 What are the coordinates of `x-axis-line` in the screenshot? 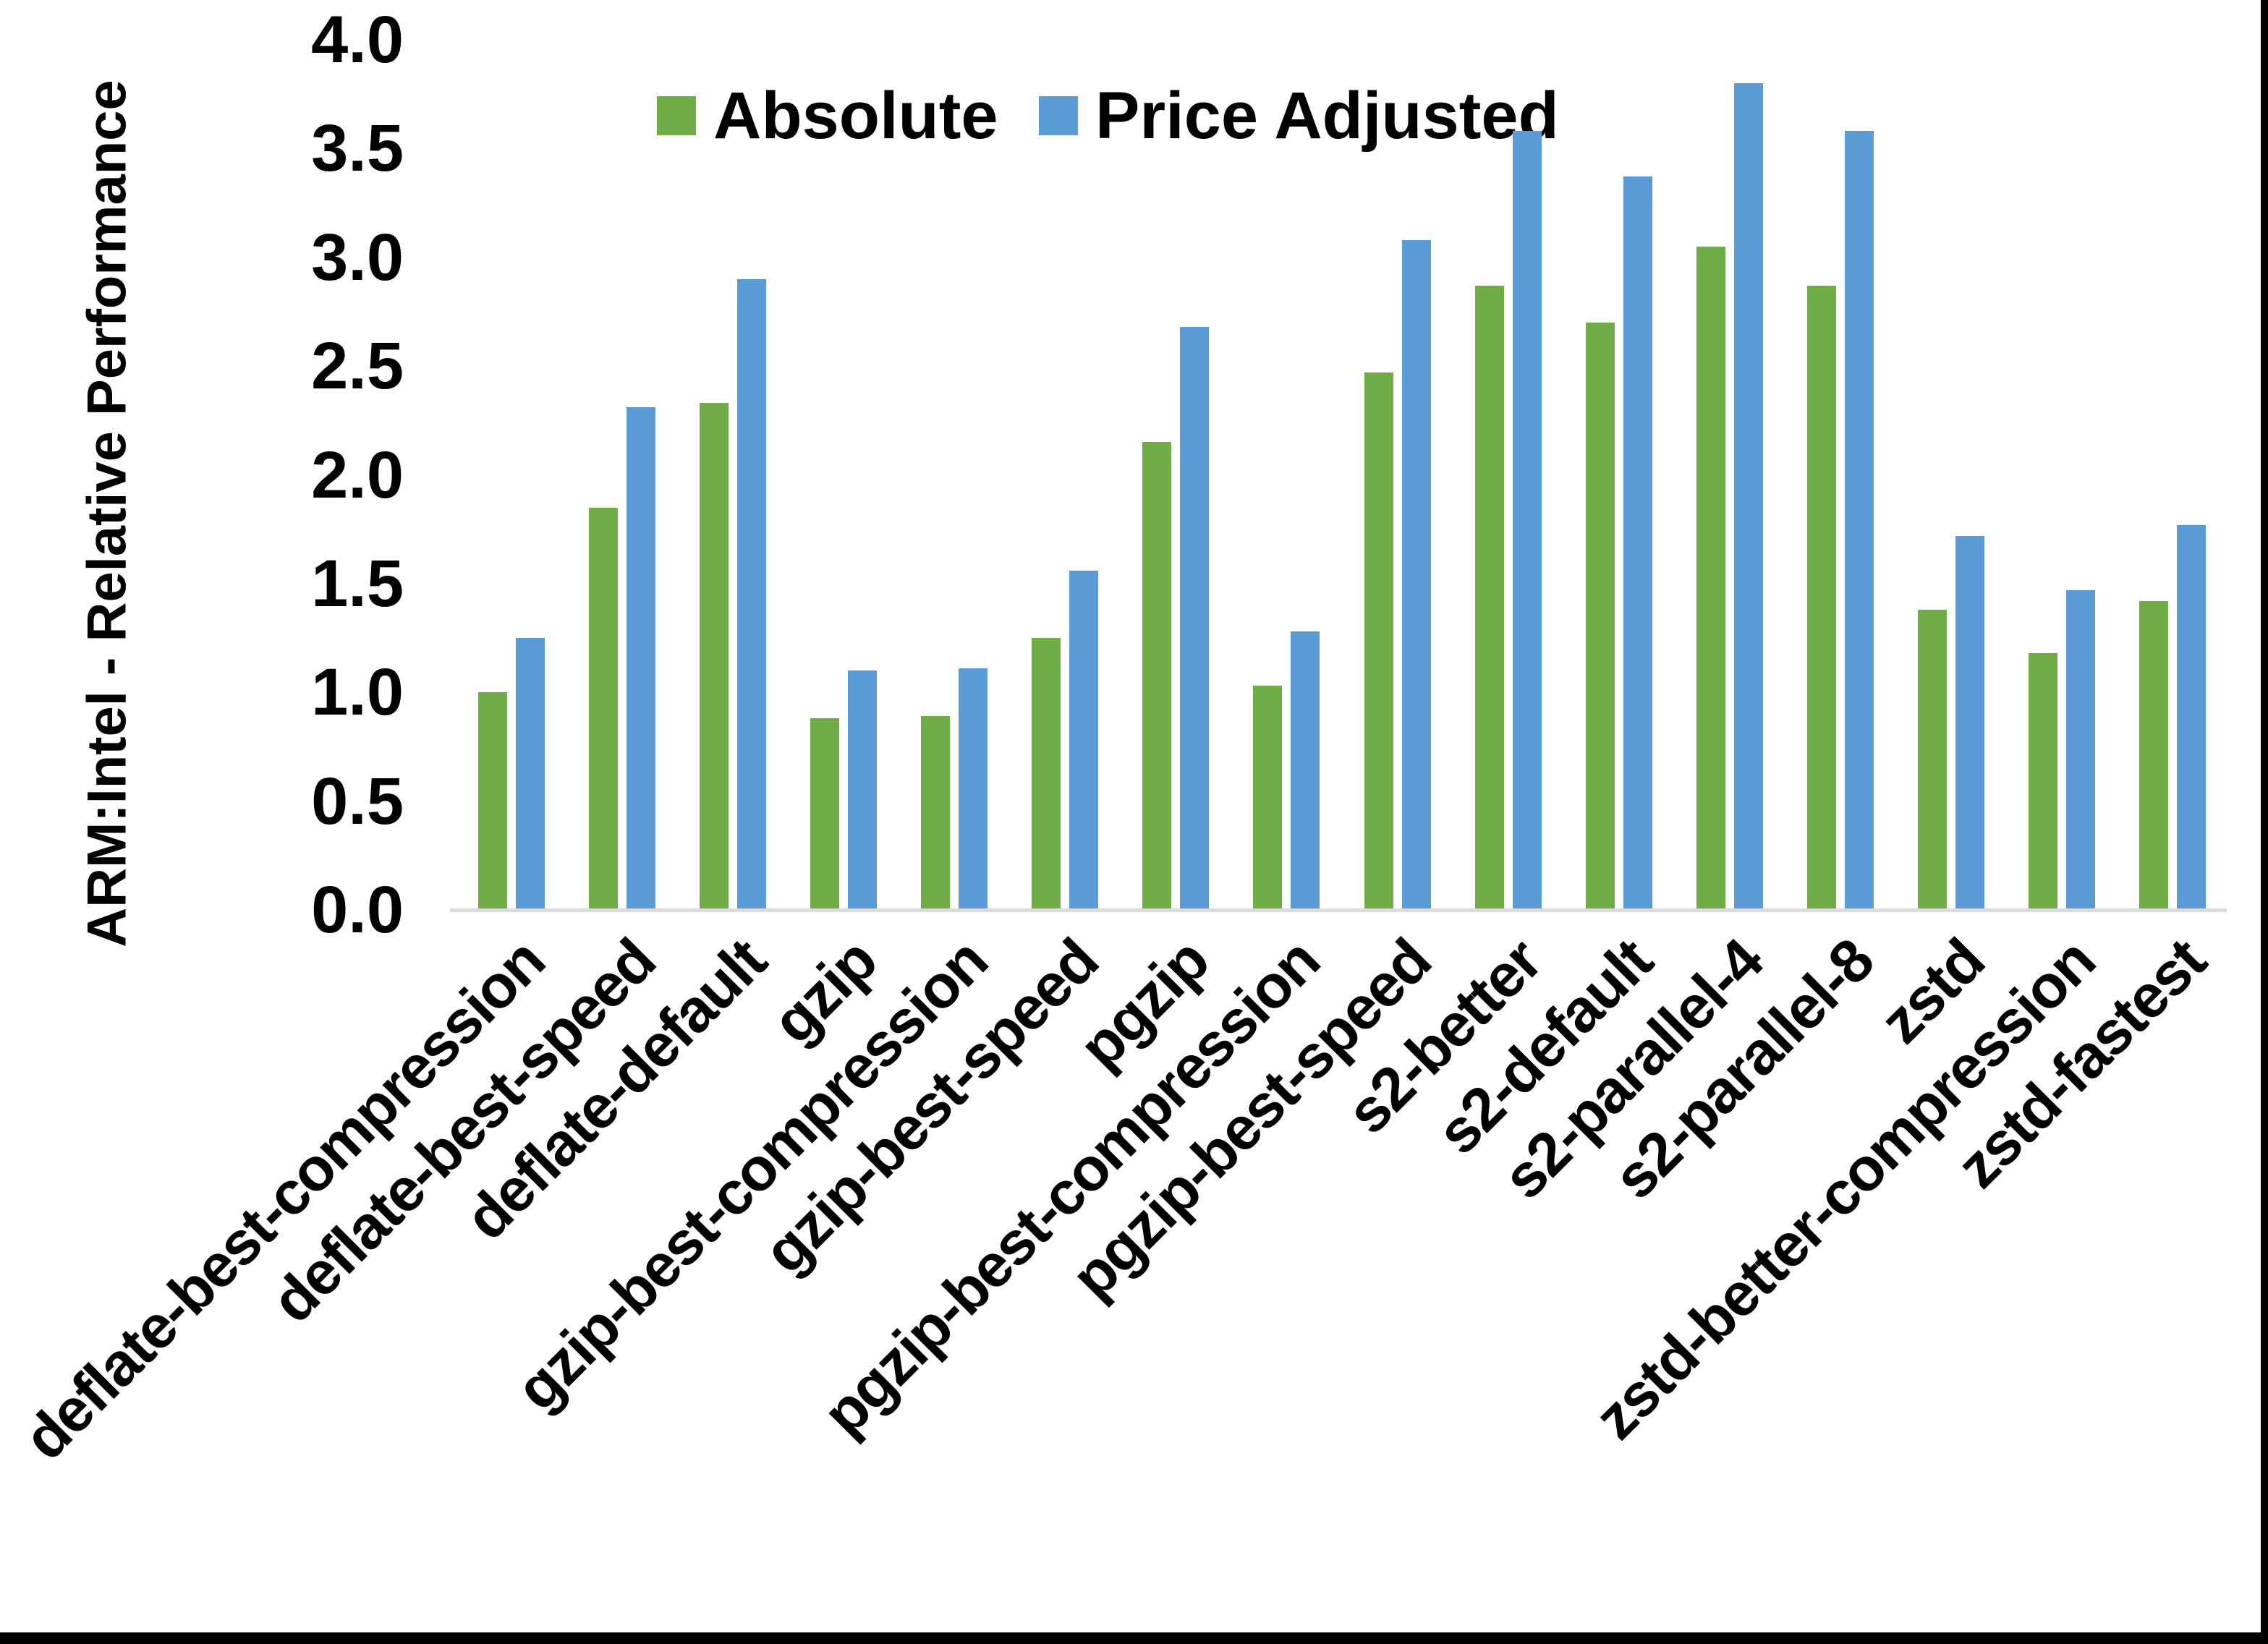 It's located at (1338, 910).